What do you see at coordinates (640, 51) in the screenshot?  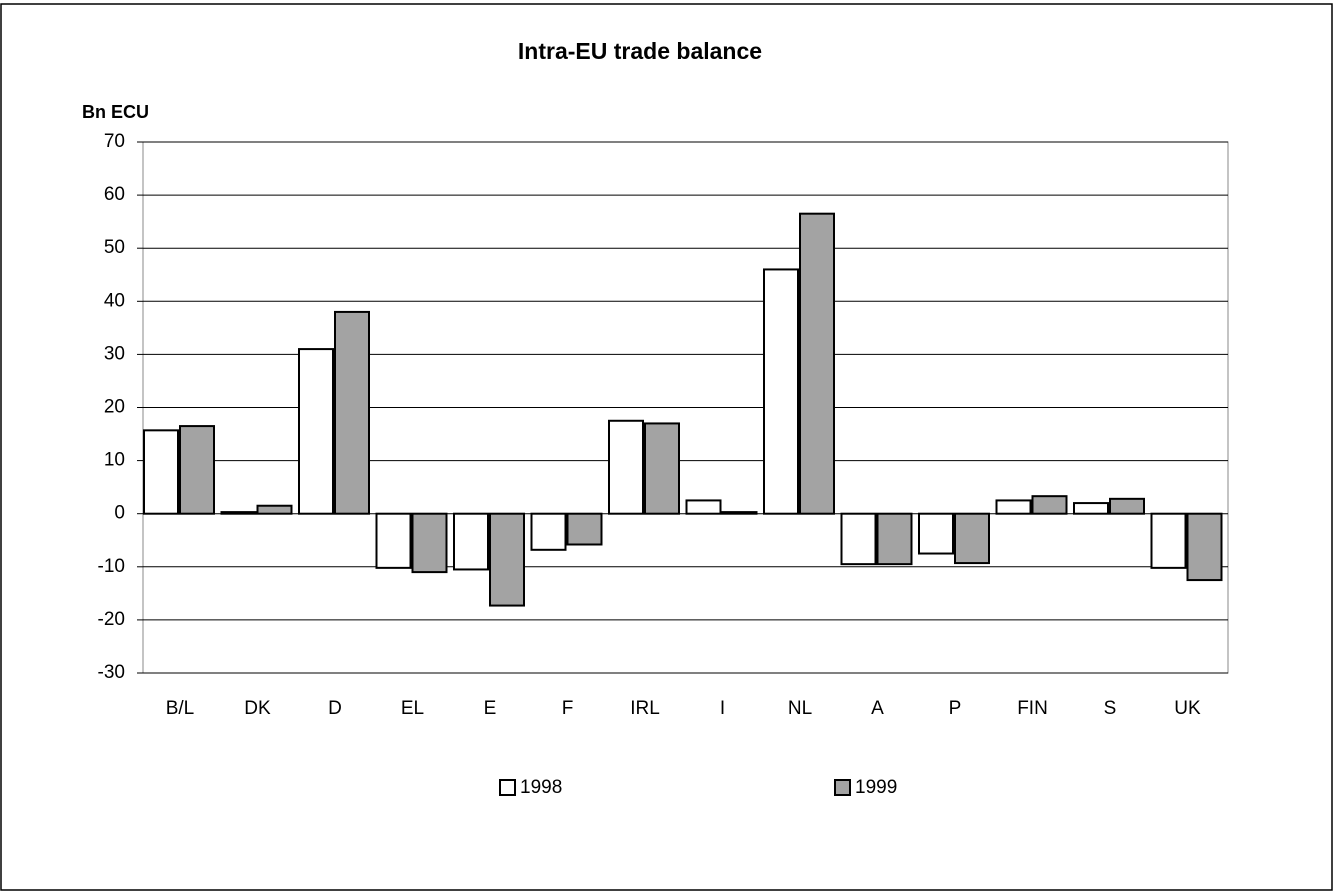 I see `chart-title: Intra-EU trade balance` at bounding box center [640, 51].